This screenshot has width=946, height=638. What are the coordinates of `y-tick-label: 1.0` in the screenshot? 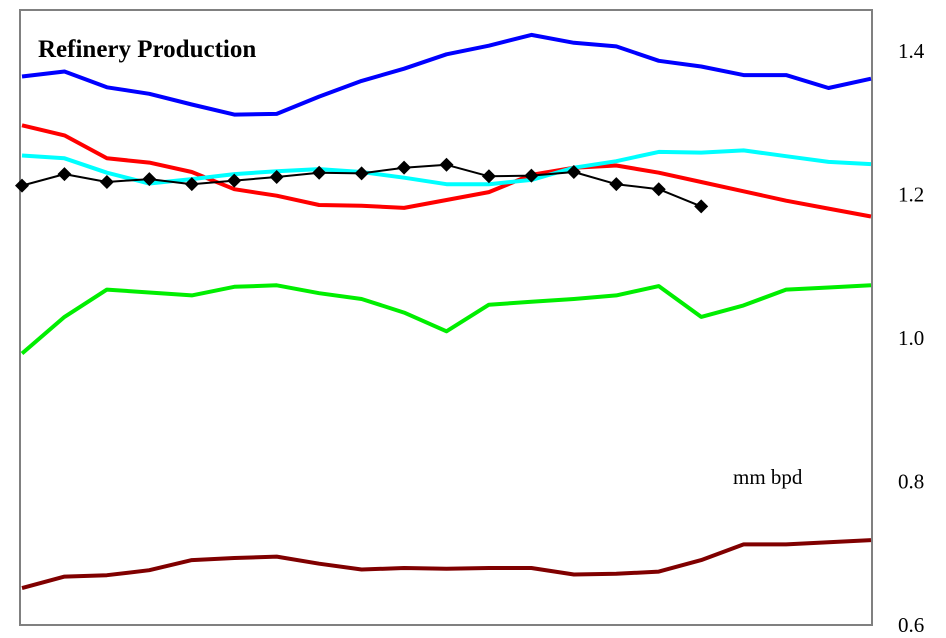 It's located at (911, 338).